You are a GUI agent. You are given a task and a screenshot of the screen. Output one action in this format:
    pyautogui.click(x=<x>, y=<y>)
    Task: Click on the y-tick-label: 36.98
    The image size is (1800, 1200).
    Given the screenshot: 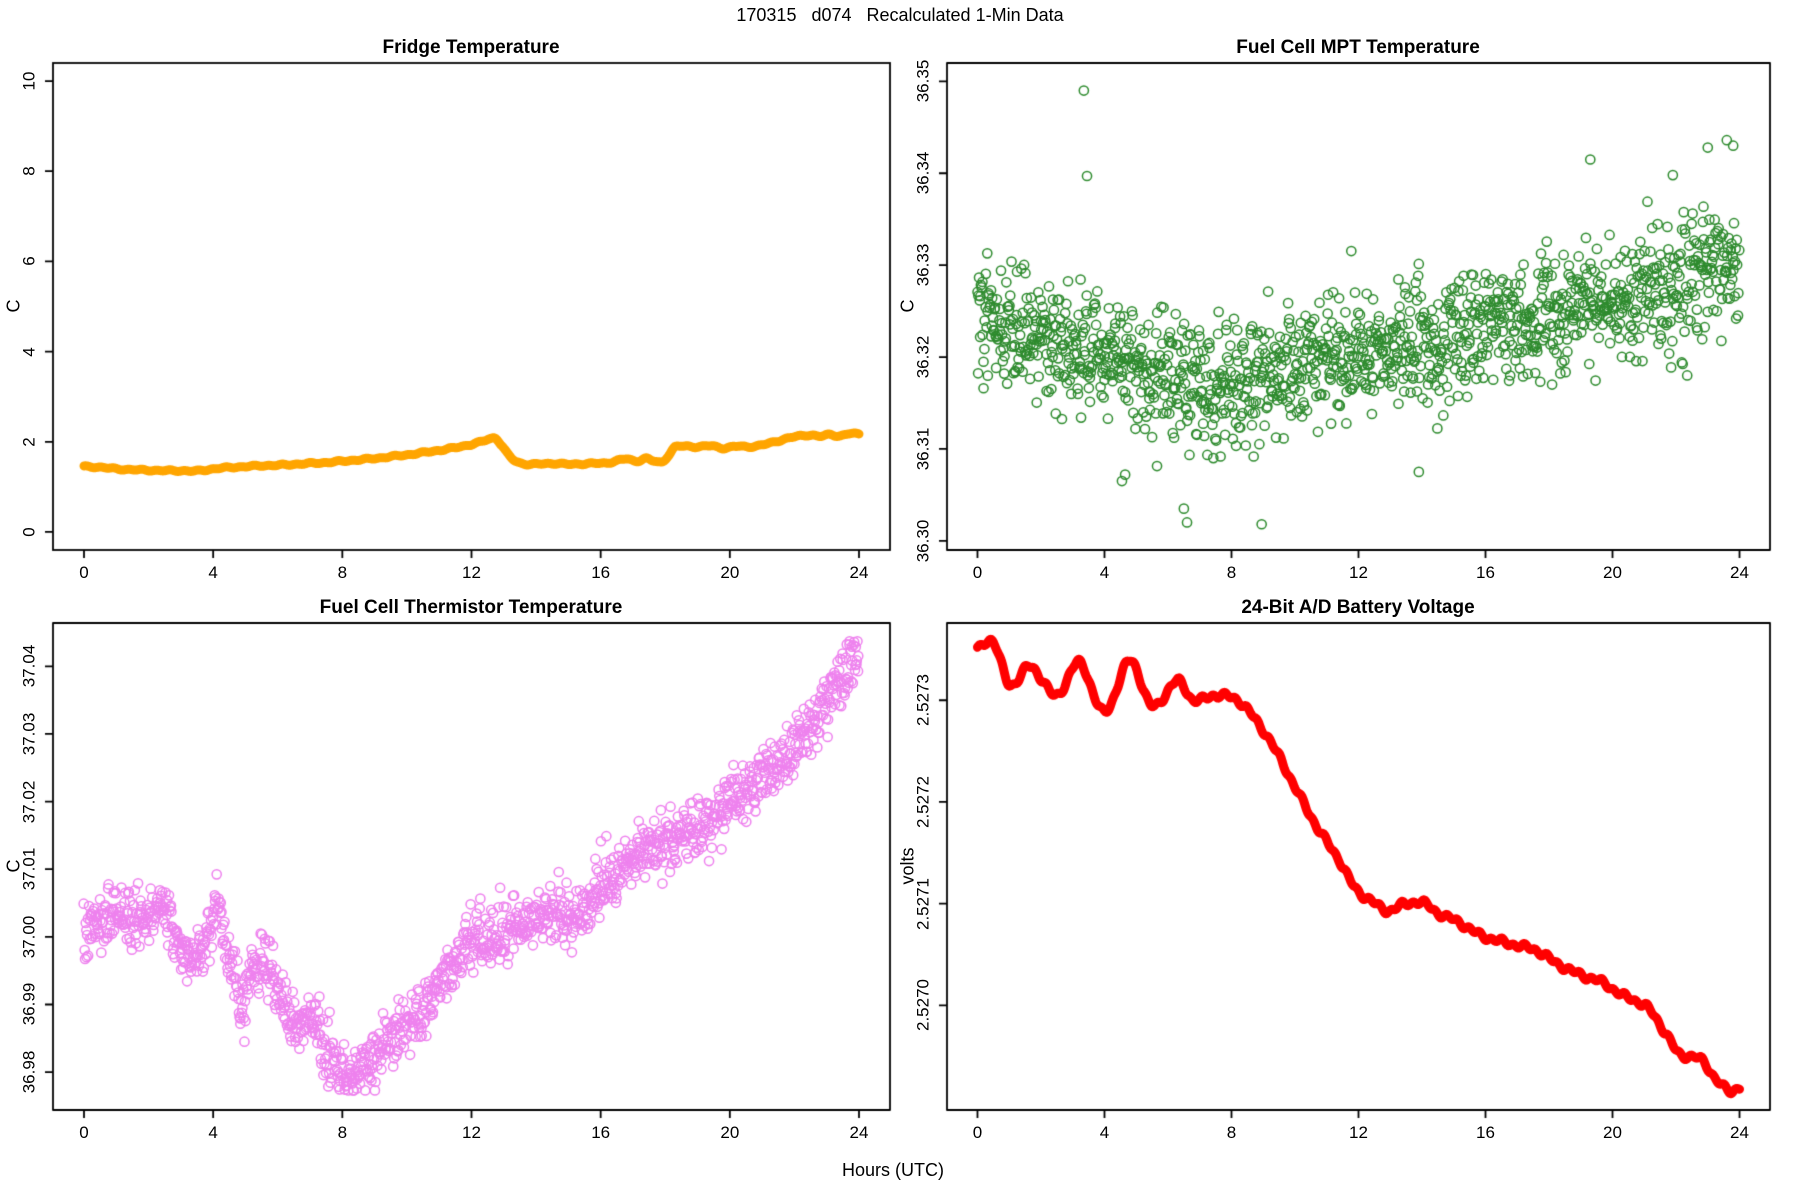 What is the action you would take?
    pyautogui.click(x=29, y=1072)
    